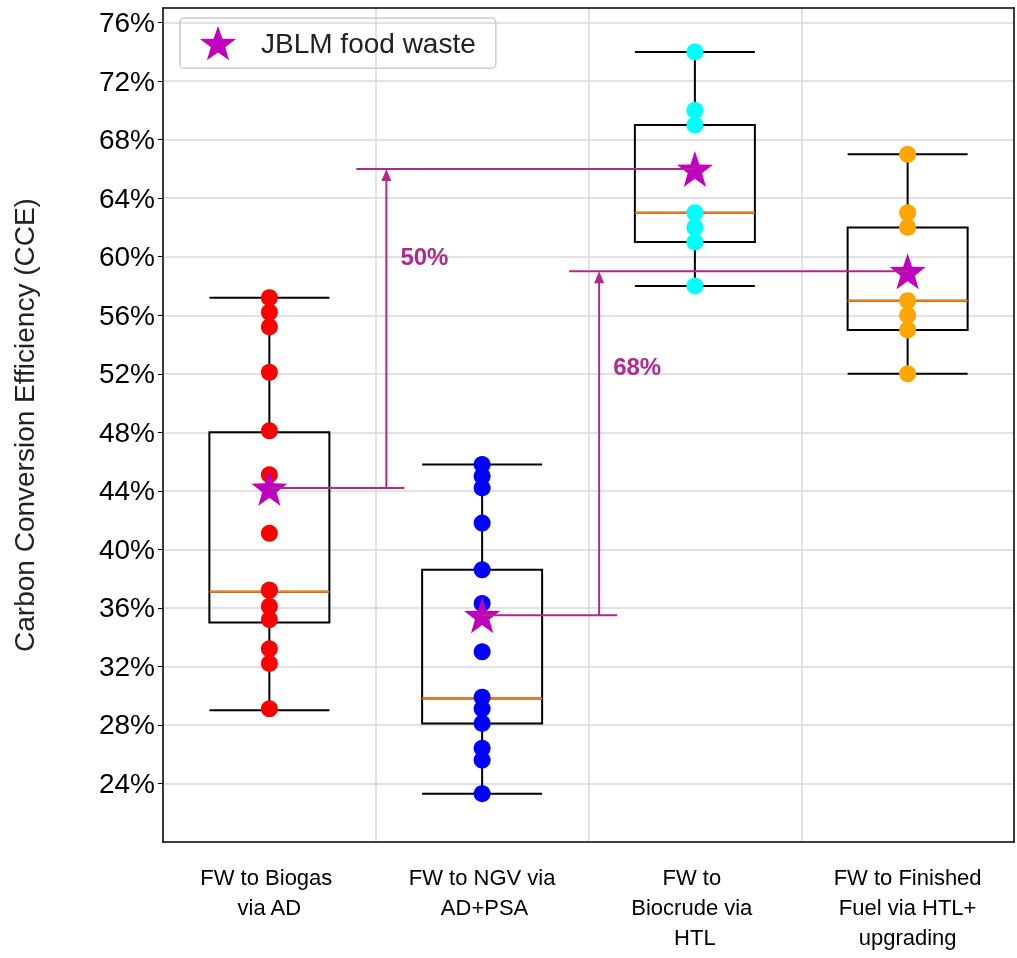 The image size is (1017, 958). What do you see at coordinates (126, 725) in the screenshot?
I see `y-tick-label: 28%` at bounding box center [126, 725].